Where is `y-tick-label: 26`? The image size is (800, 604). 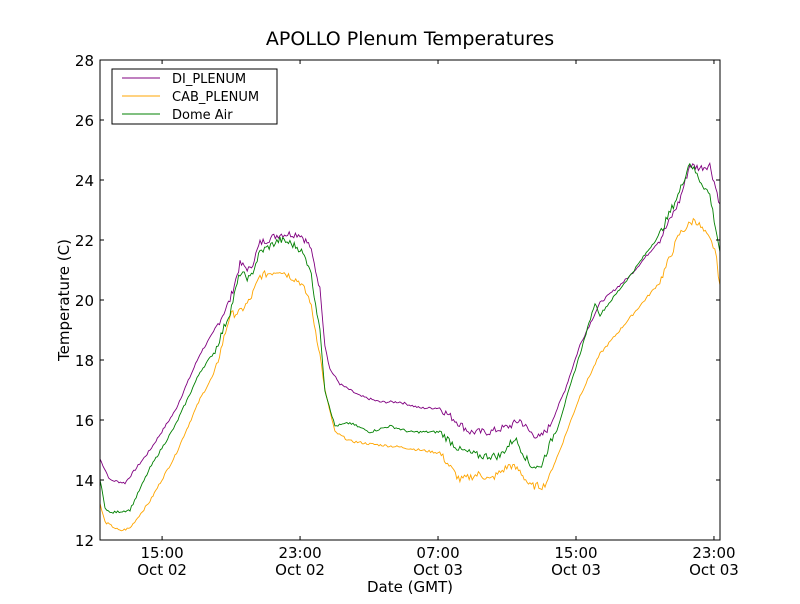 y-tick-label: 26 is located at coordinates (84, 121).